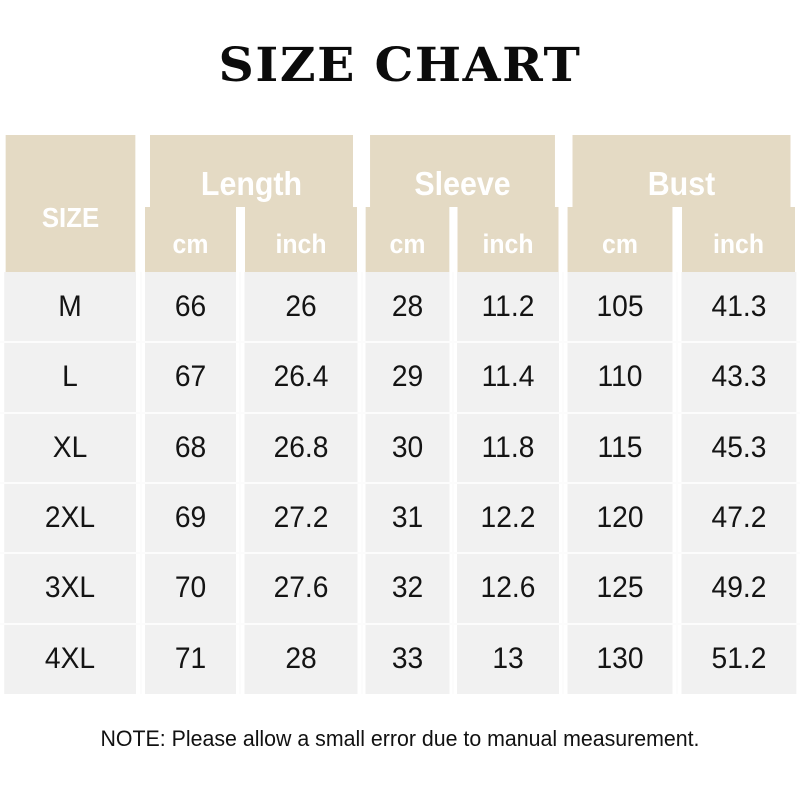 This screenshot has height=800, width=800. Describe the element at coordinates (408, 518) in the screenshot. I see `cell-sleeve-cm: 31` at that location.